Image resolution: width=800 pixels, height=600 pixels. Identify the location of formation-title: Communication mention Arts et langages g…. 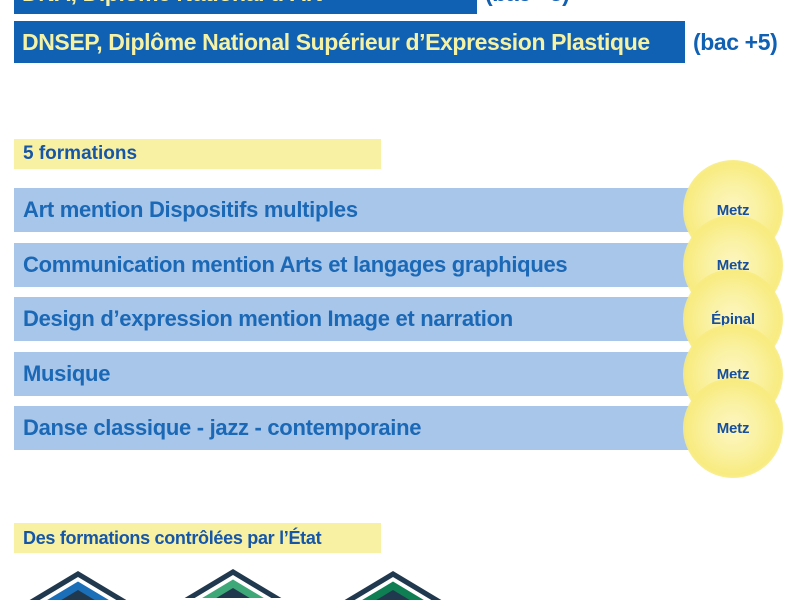
(295, 264).